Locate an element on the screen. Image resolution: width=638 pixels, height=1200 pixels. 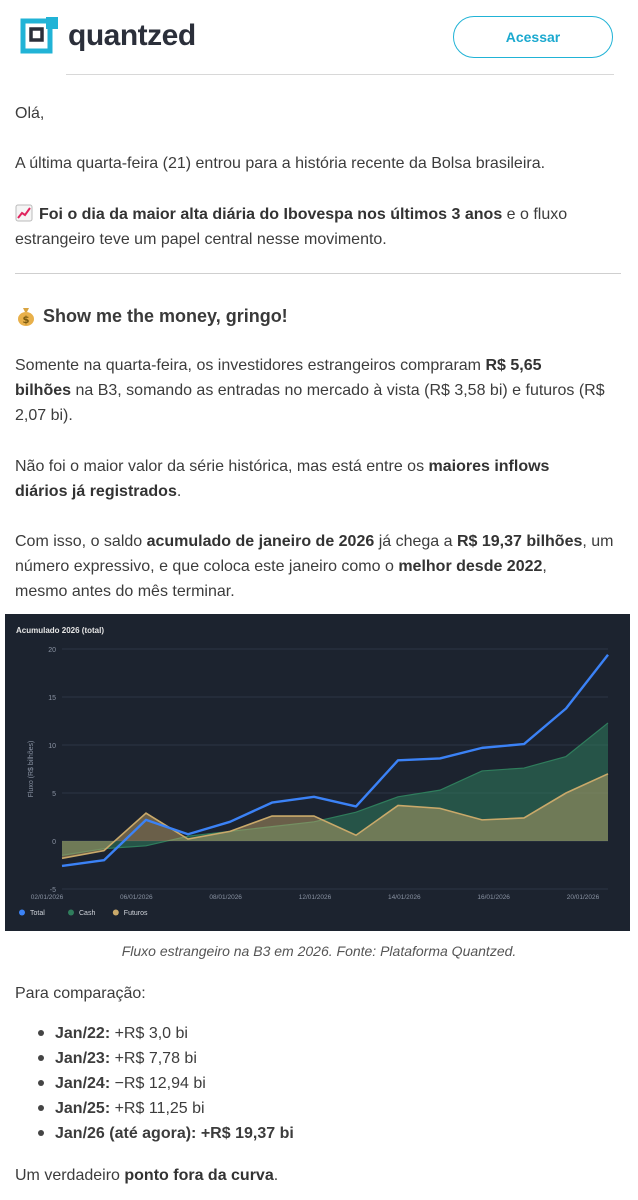
x-tick-label: 06/01/2026 is located at coordinates (136, 897).